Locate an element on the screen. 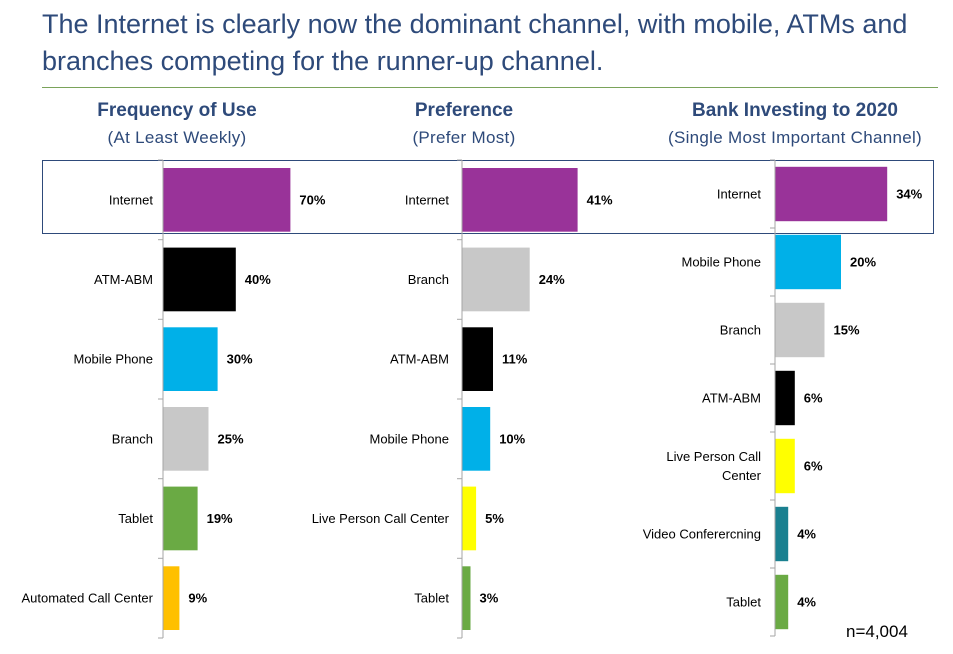 This screenshot has height=654, width=953. value-label: 40% is located at coordinates (258, 279).